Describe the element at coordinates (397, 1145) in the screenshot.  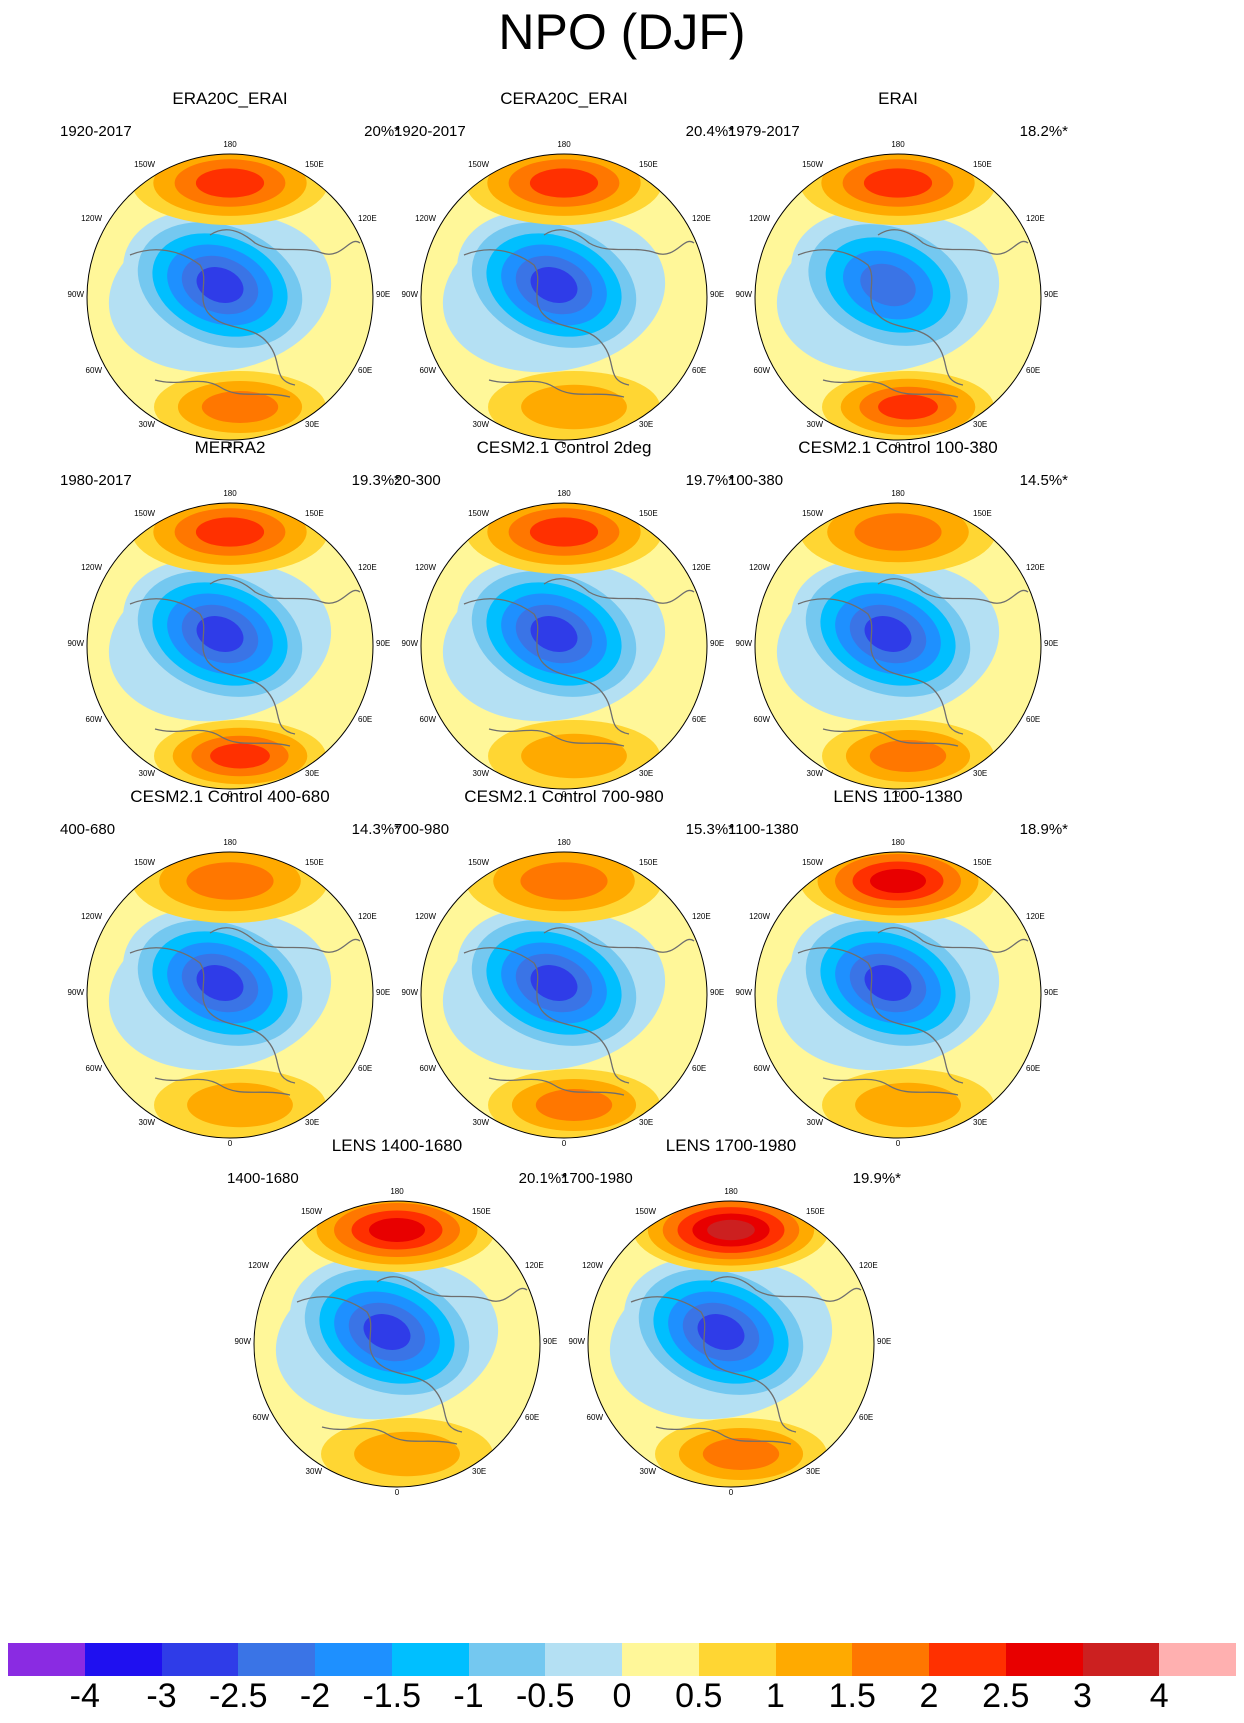
I see `panel-title: LENS 1400-1680` at that location.